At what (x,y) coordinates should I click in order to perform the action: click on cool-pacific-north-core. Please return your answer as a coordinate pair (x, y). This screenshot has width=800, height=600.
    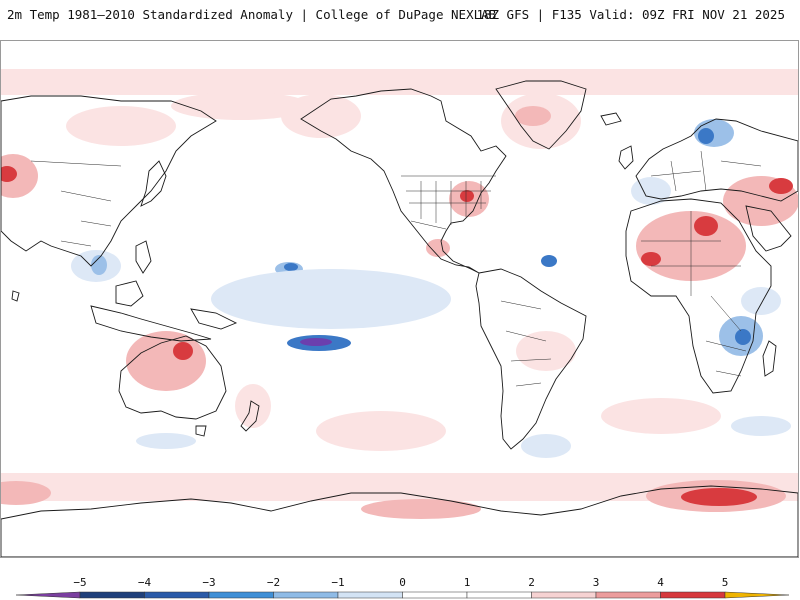
    Looking at the image, I should click on (291, 267).